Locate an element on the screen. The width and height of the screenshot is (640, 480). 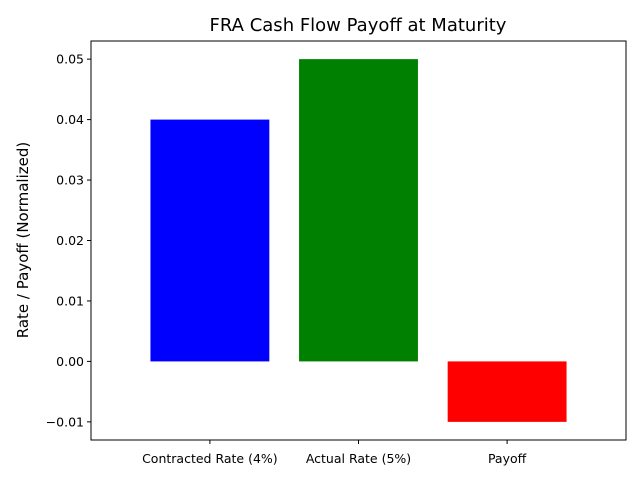
y-tick-label: 0.02 is located at coordinates (70, 240).